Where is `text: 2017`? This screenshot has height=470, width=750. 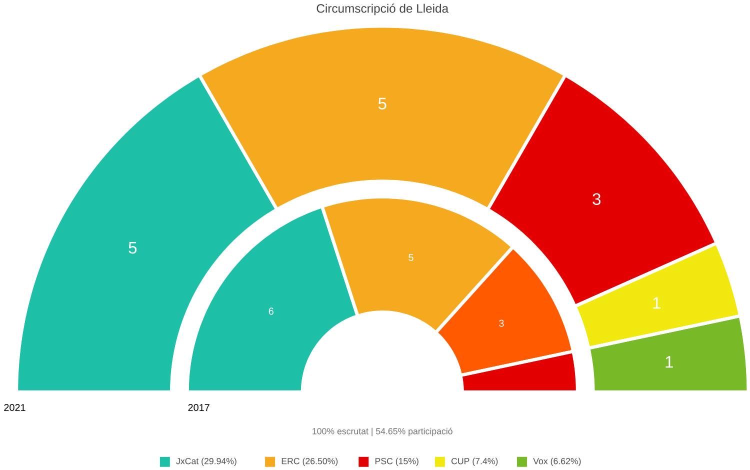
text: 2017 is located at coordinates (199, 408).